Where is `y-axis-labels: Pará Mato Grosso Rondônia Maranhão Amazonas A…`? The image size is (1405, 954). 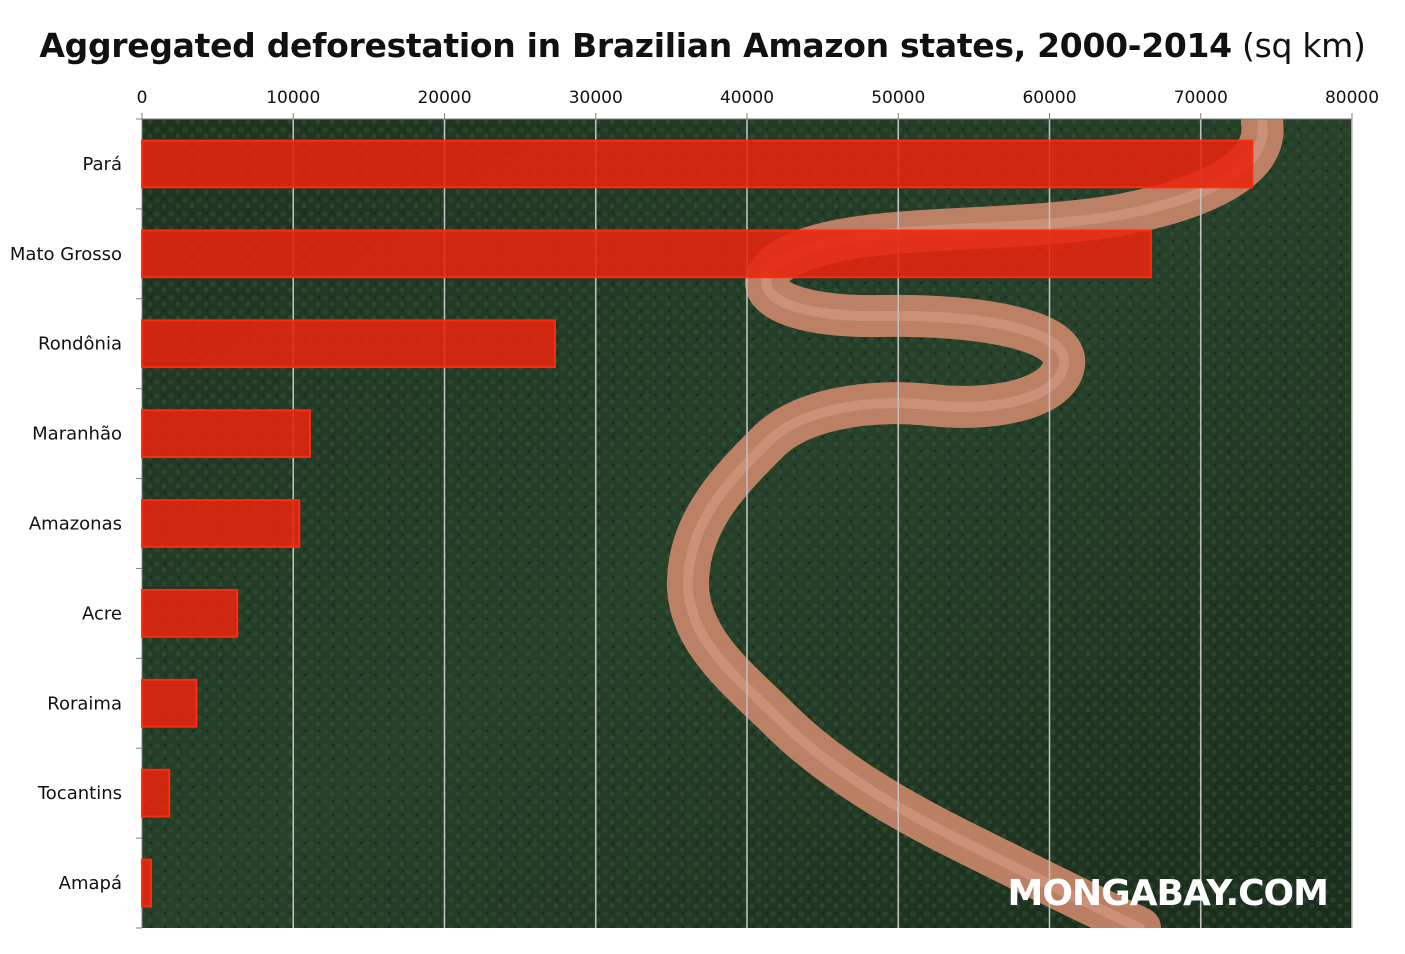
y-axis-labels: Pará Mato Grosso Rondônia Maranhão Amazonas A… is located at coordinates (66, 524).